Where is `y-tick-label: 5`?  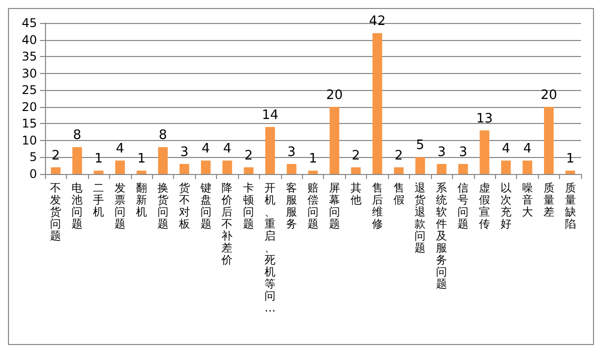 y-tick-label: 5 is located at coordinates (33, 157).